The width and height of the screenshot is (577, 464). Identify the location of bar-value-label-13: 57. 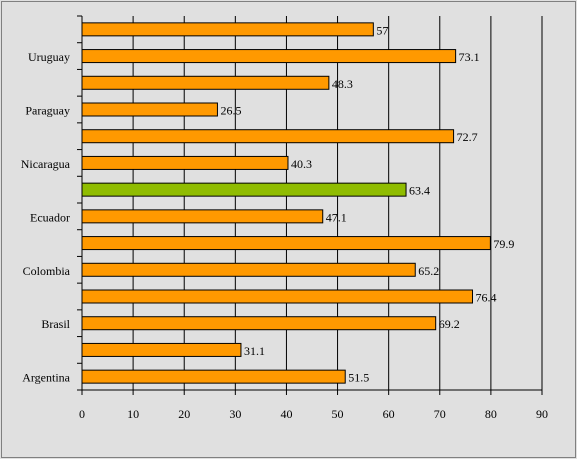
(382, 30).